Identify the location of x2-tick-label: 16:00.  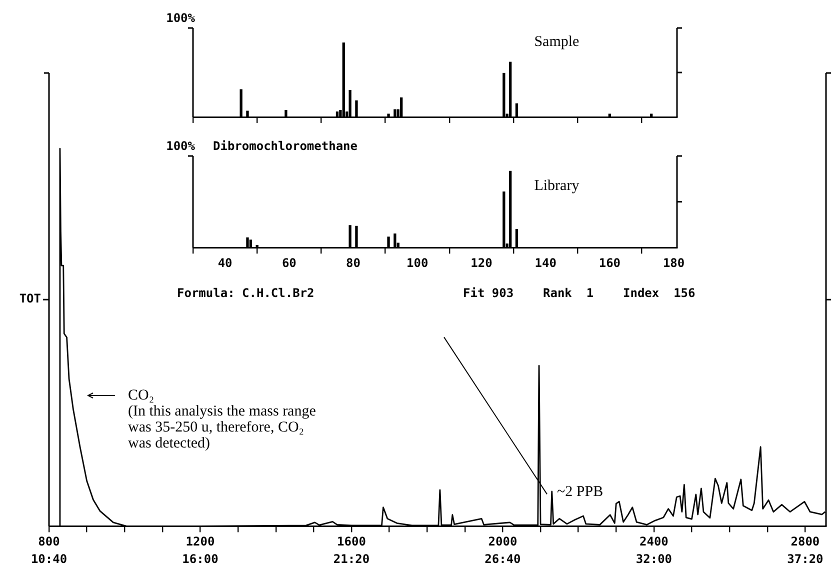
(200, 559).